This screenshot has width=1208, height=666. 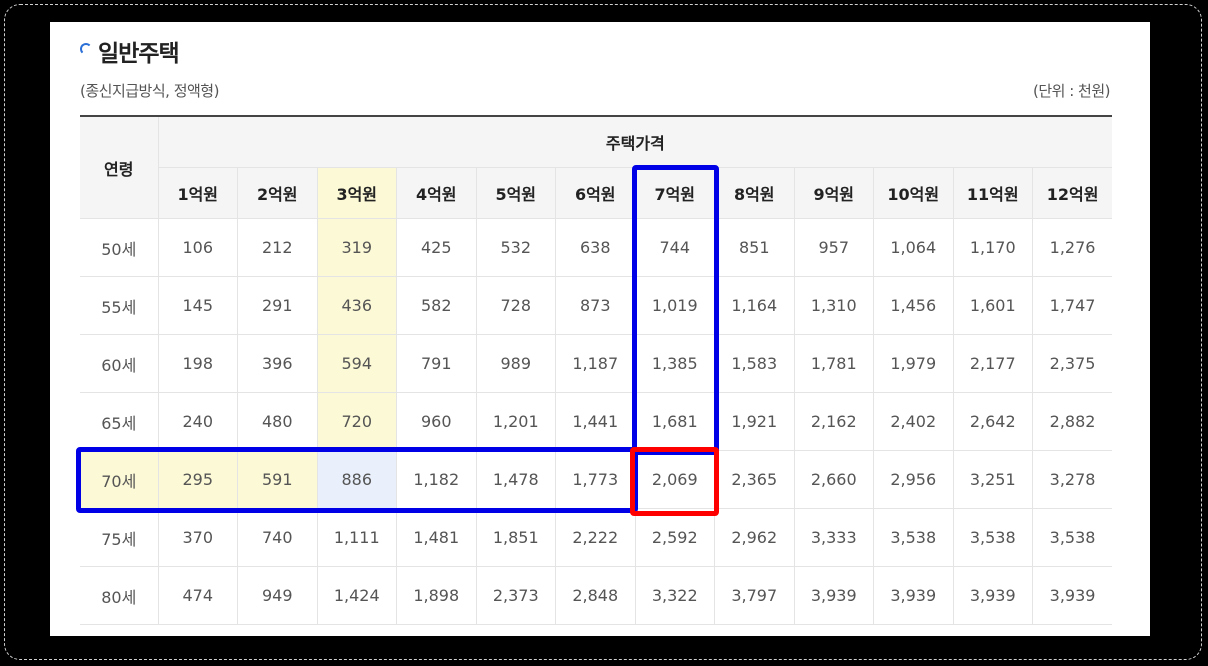 What do you see at coordinates (913, 193) in the screenshot?
I see `price-header-10: 10억원` at bounding box center [913, 193].